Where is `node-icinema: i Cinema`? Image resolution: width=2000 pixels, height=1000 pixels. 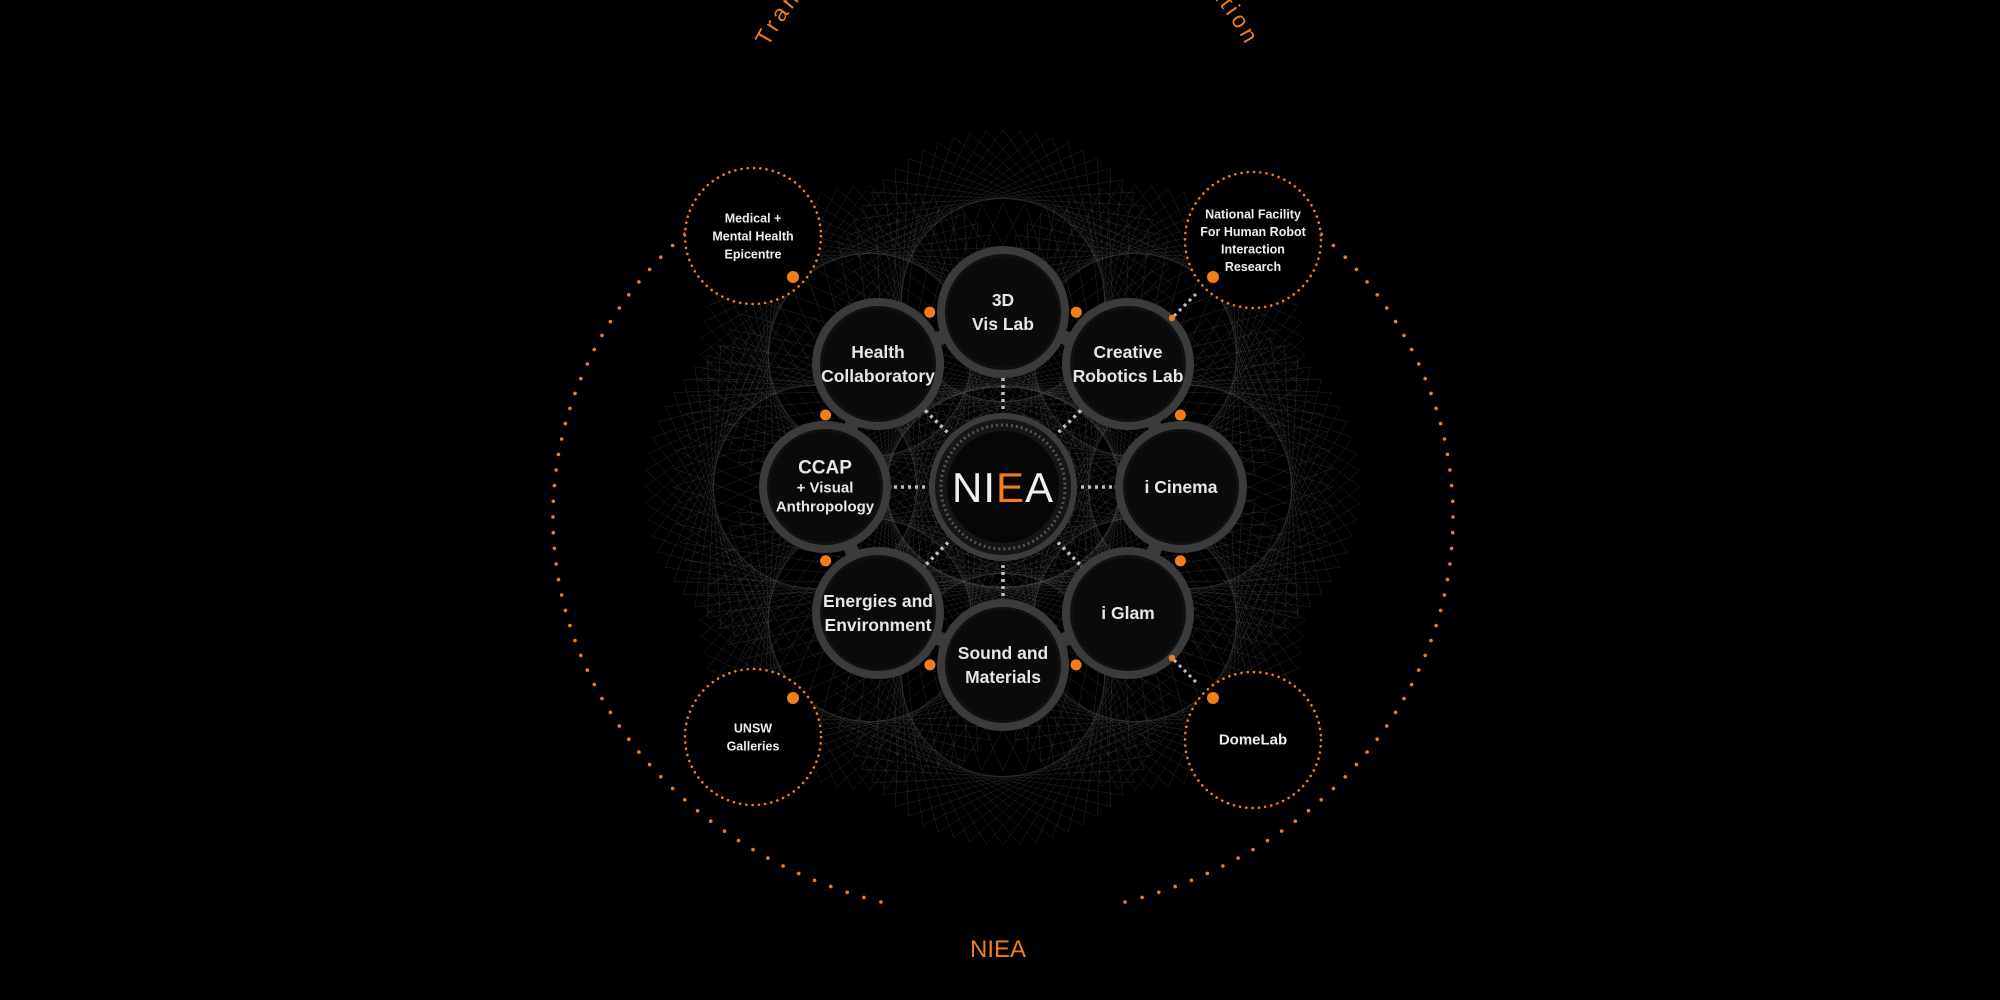 node-icinema: i Cinema is located at coordinates (1181, 487).